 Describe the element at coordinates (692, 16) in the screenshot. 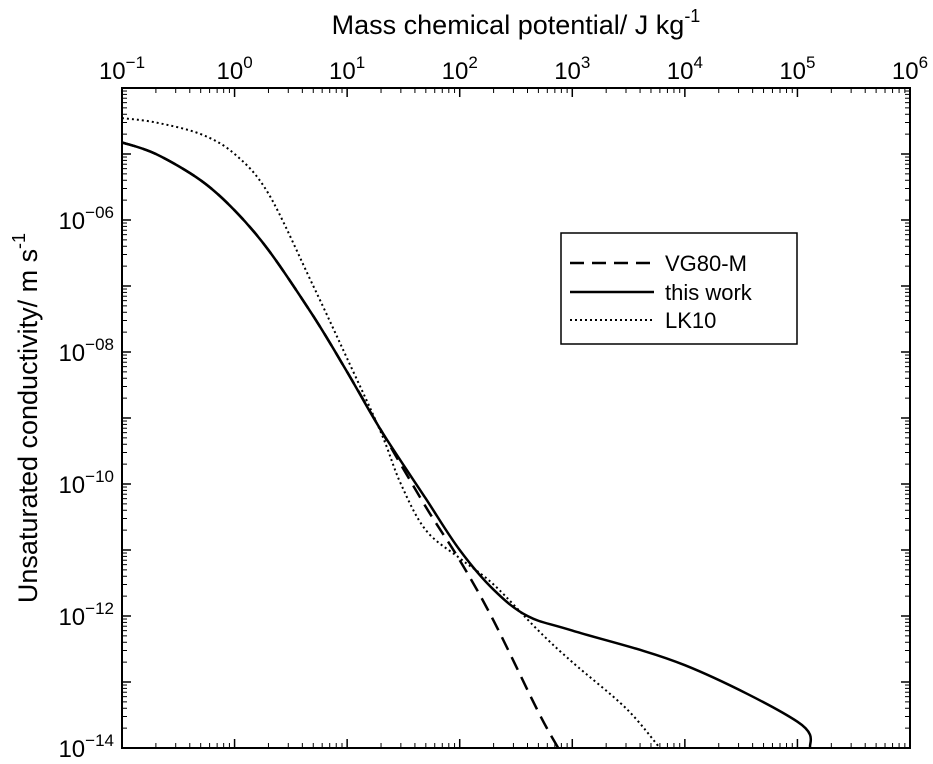

I see `x-axis-title-superscript: -1` at that location.